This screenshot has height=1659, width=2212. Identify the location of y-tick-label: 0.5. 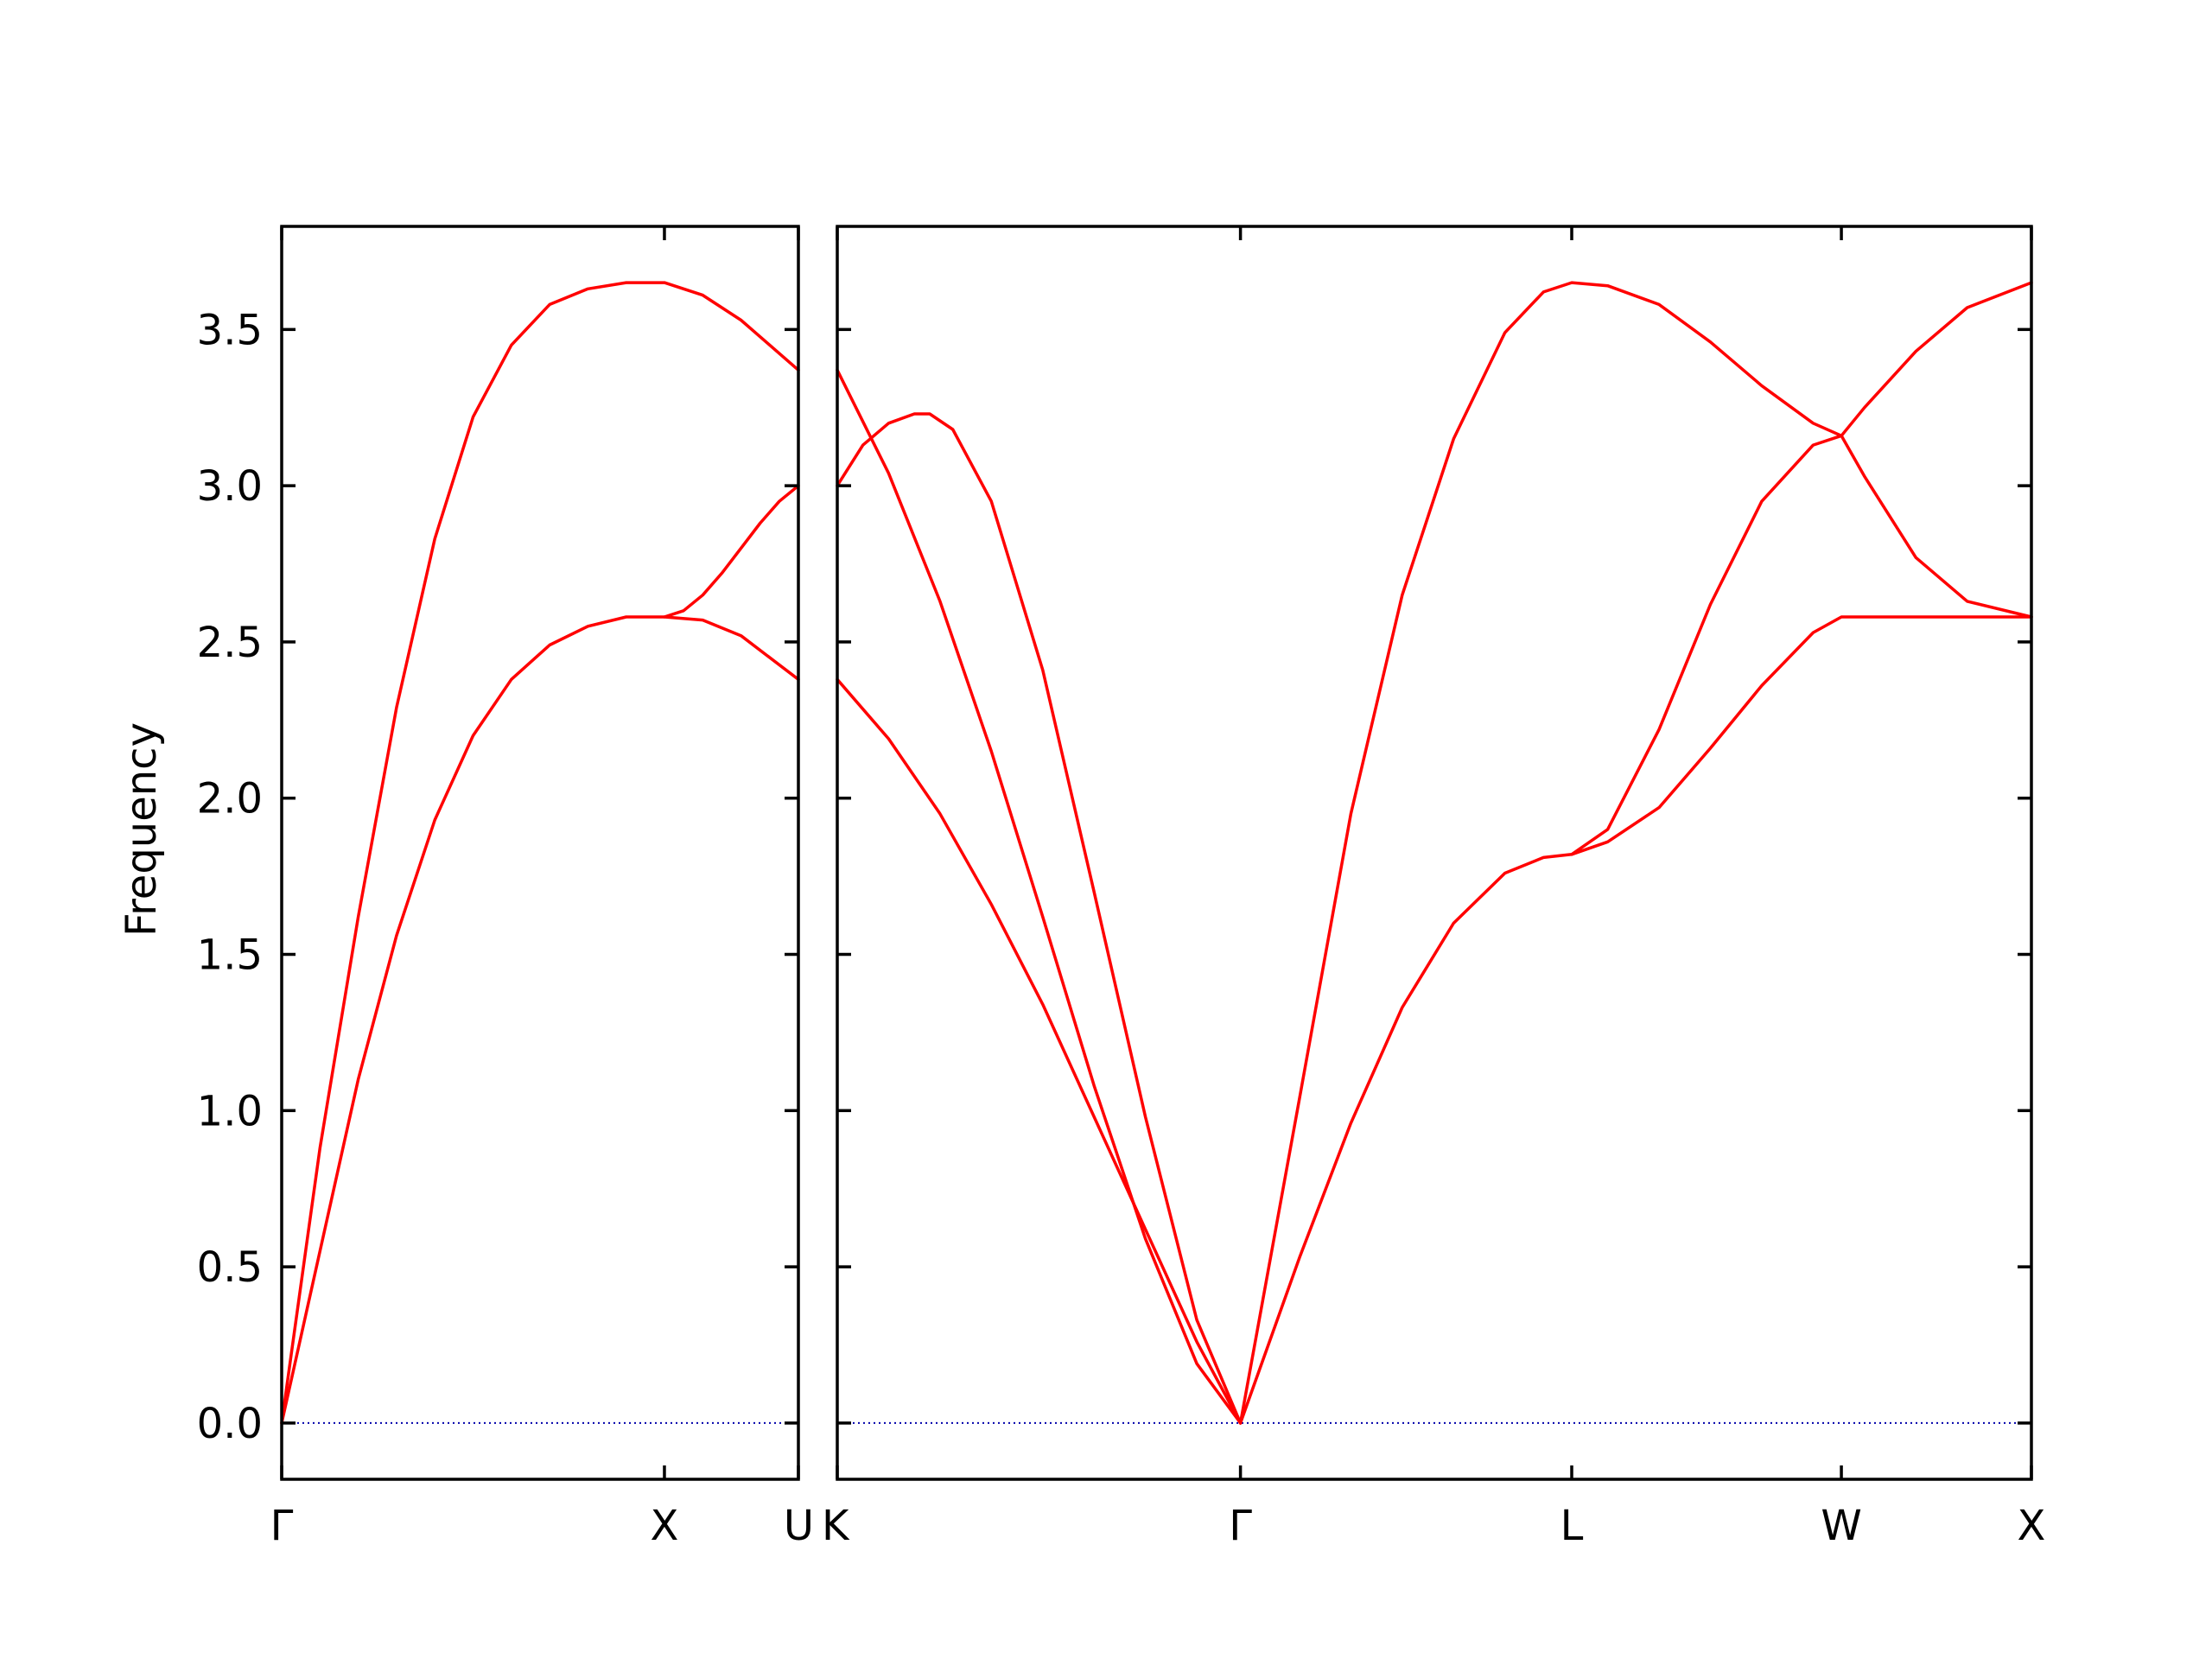
(230, 1267).